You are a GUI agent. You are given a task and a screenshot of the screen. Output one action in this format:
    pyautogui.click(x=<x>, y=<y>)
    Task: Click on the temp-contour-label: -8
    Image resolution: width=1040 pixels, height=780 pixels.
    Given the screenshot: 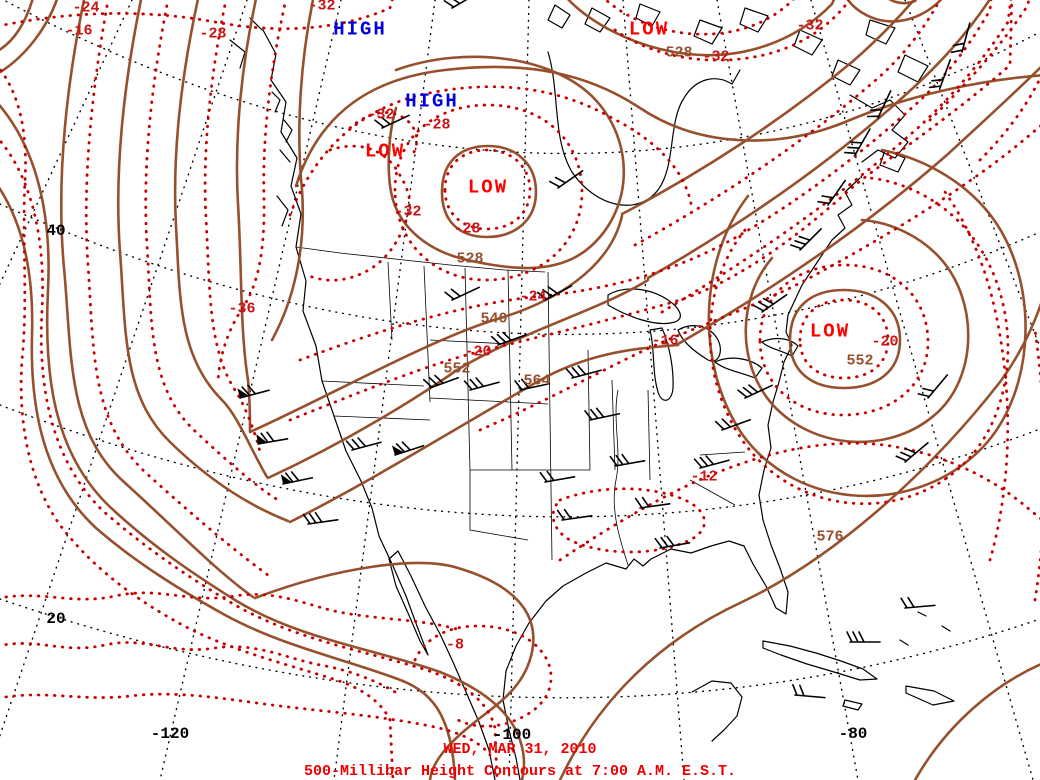 What is the action you would take?
    pyautogui.click(x=455, y=645)
    